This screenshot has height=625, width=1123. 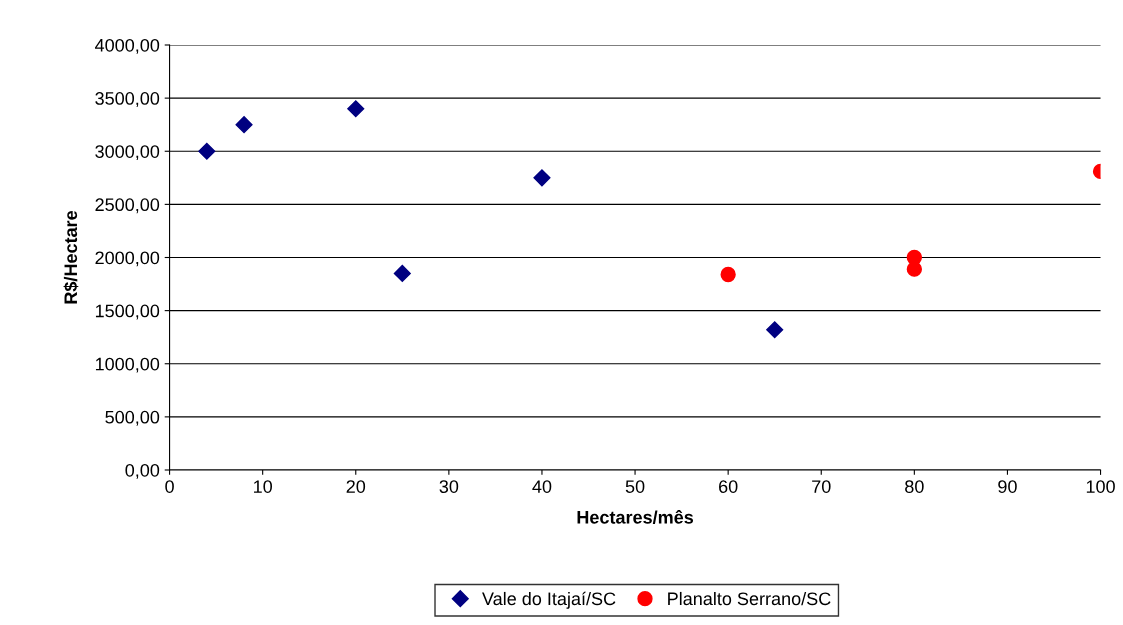 I want to click on x-tick-label: 0, so click(x=169, y=486).